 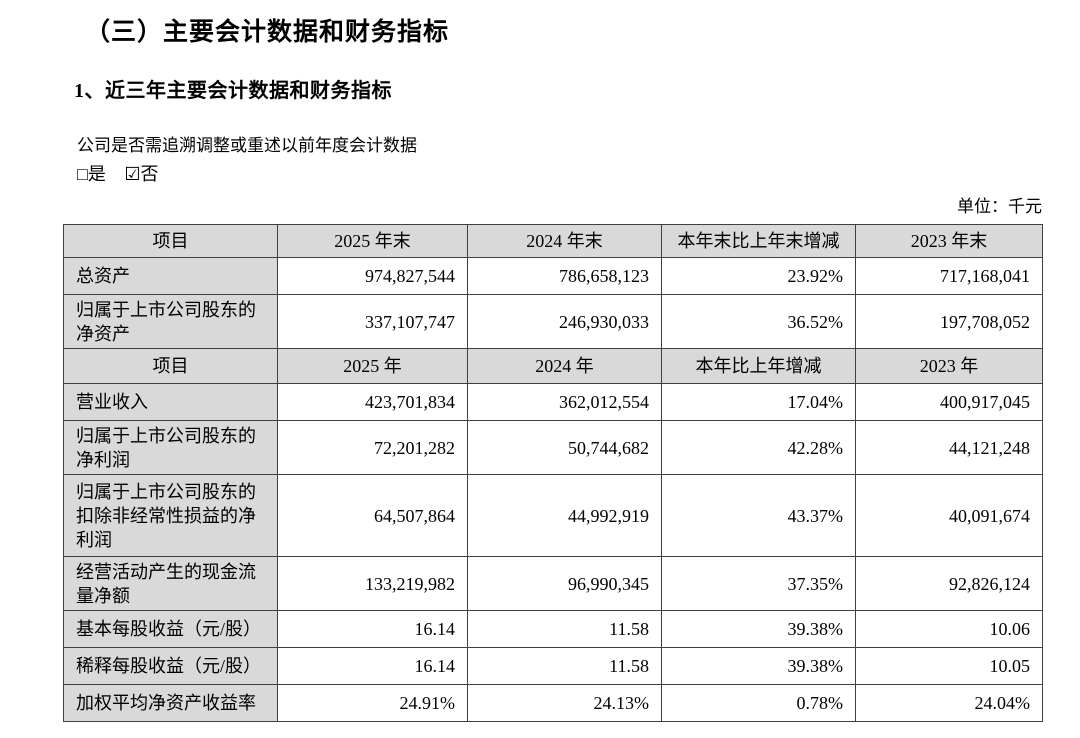 What do you see at coordinates (758, 703) in the screenshot?
I see `cell-value: 0.78%` at bounding box center [758, 703].